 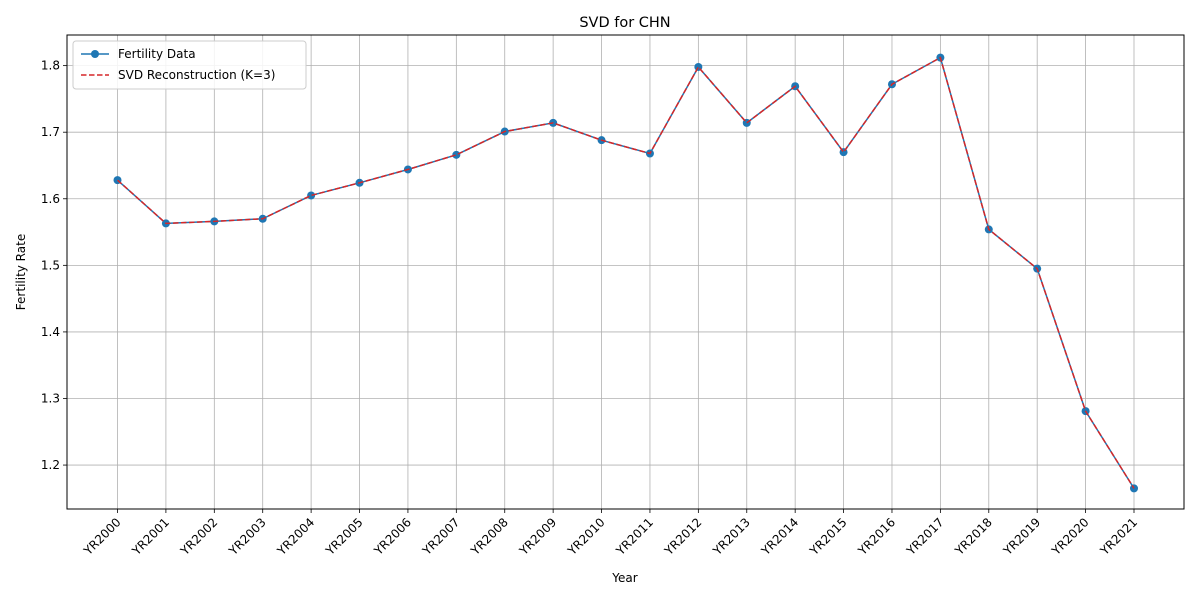 I want to click on y-tick-label: 1.5, so click(x=50, y=265).